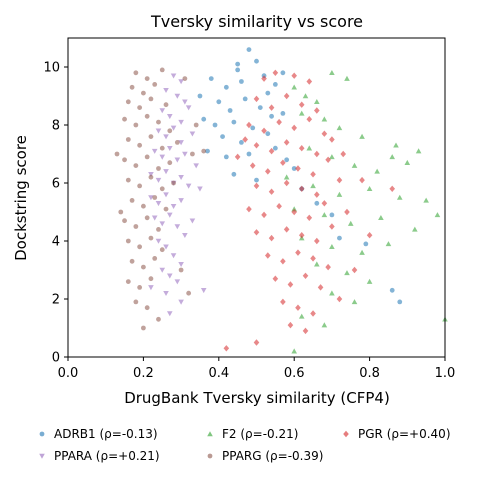 The image size is (498, 486). Describe the element at coordinates (68, 373) in the screenshot. I see `x-tick-label: 0.0` at that location.